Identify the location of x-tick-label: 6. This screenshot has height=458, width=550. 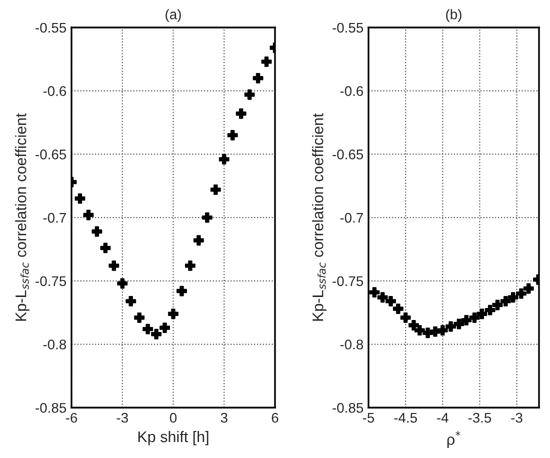
(275, 417).